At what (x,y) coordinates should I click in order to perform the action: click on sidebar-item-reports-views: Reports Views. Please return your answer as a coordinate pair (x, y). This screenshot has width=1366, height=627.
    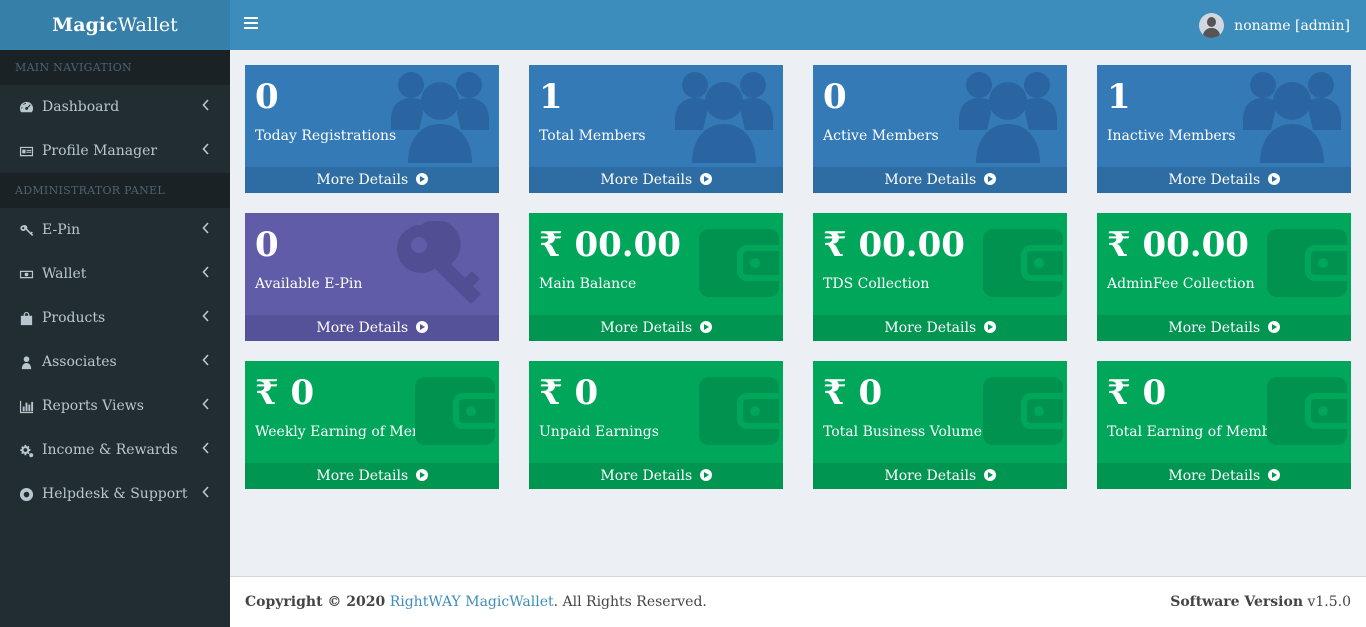
    Looking at the image, I should click on (115, 406).